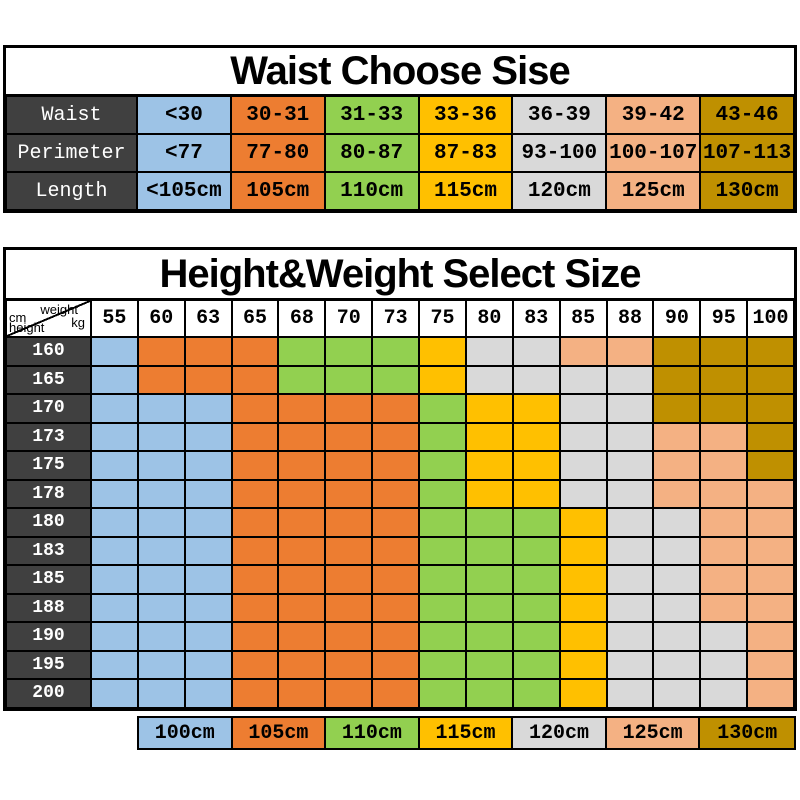 The width and height of the screenshot is (800, 800). Describe the element at coordinates (71, 115) in the screenshot. I see `waist-row-label: Waist` at that location.